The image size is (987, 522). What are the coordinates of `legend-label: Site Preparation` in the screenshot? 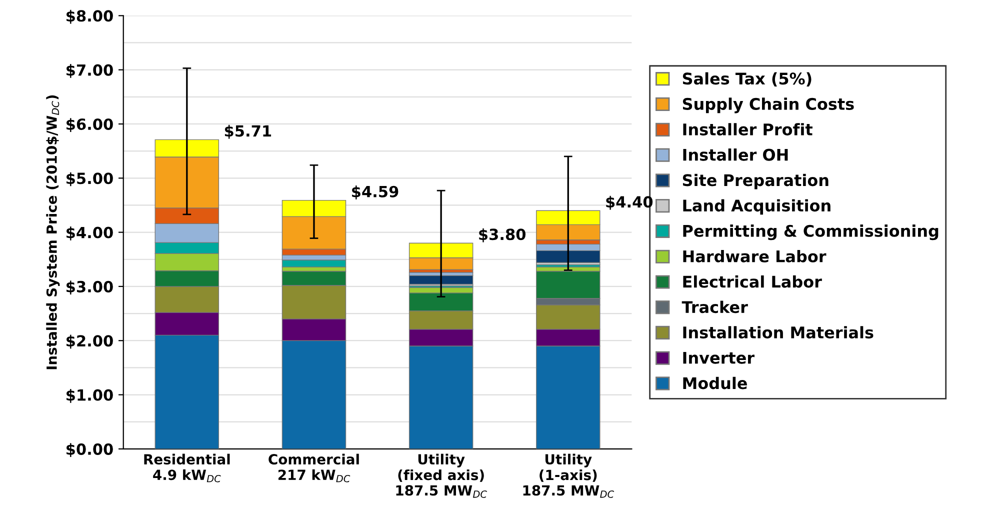 It's located at (755, 182).